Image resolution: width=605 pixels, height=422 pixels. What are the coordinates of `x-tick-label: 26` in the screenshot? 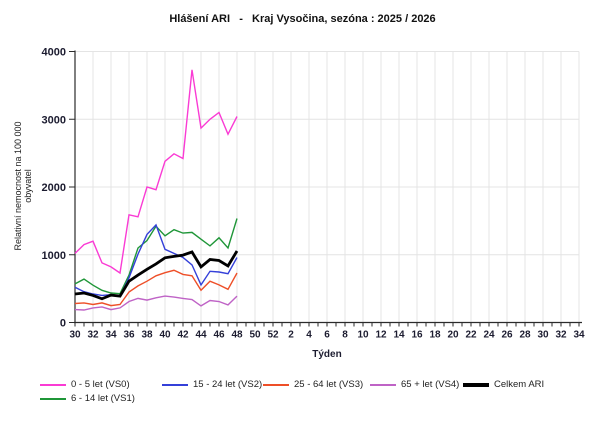 It's located at (507, 335).